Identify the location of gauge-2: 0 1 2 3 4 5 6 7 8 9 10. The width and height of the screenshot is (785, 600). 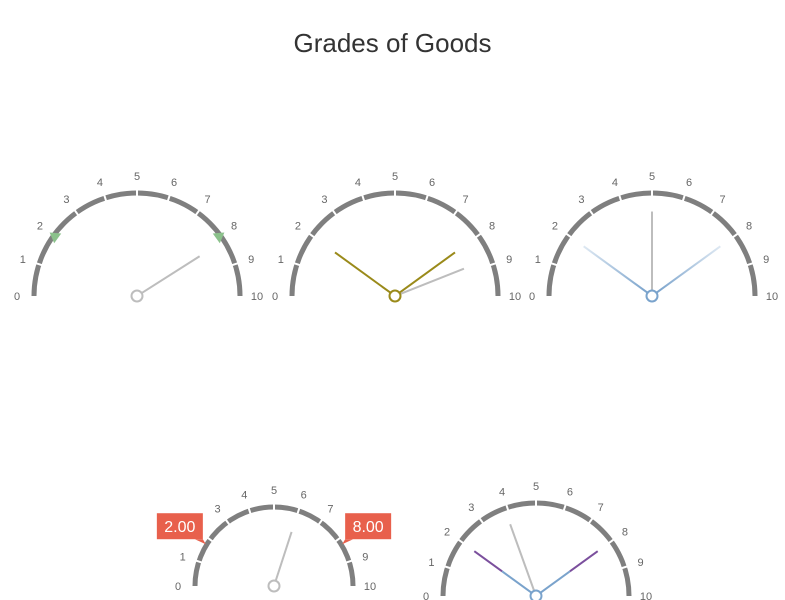
(396, 237).